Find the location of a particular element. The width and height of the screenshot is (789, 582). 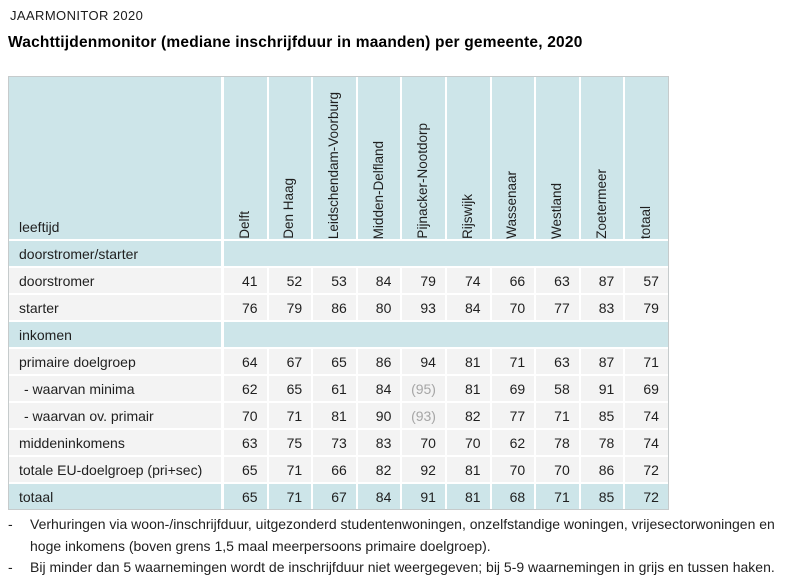

value-cell-den-haag: 79 is located at coordinates (290, 307).